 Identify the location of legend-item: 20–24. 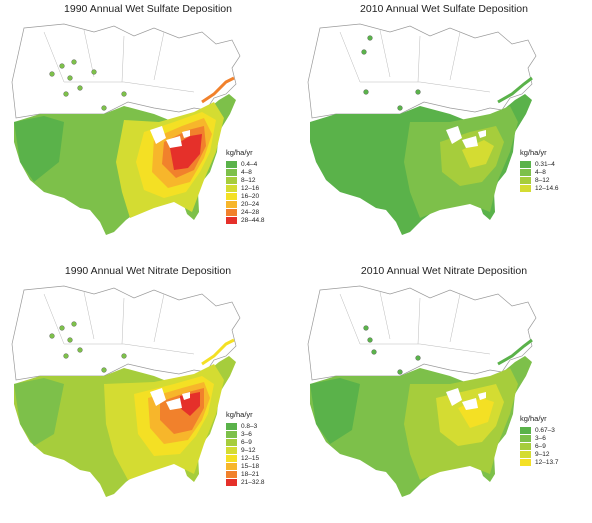
(245, 204).